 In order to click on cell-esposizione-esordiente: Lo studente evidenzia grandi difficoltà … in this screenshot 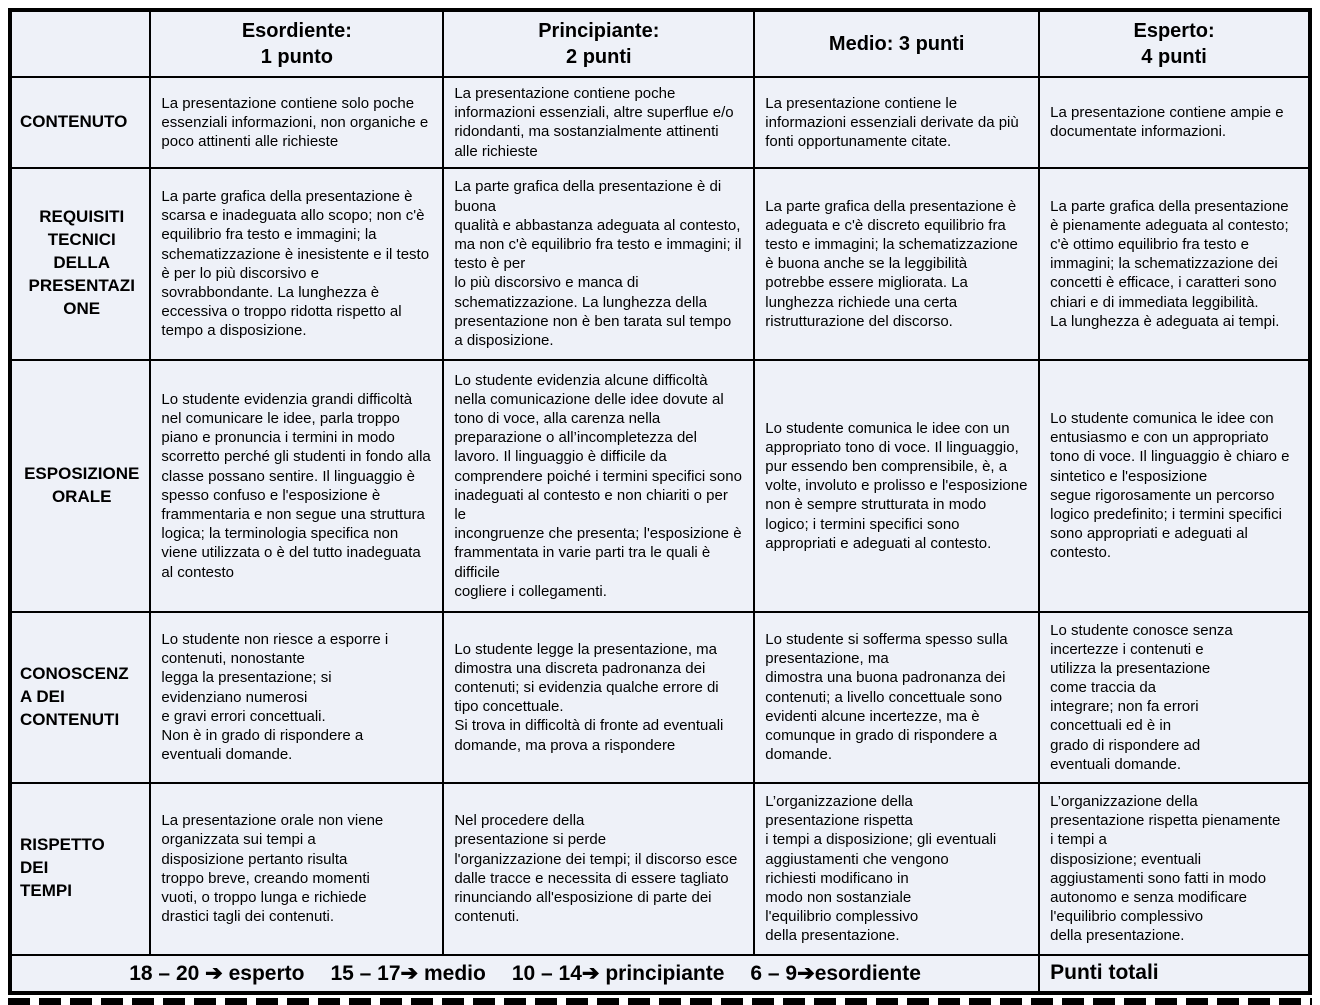, I will do `click(297, 485)`.